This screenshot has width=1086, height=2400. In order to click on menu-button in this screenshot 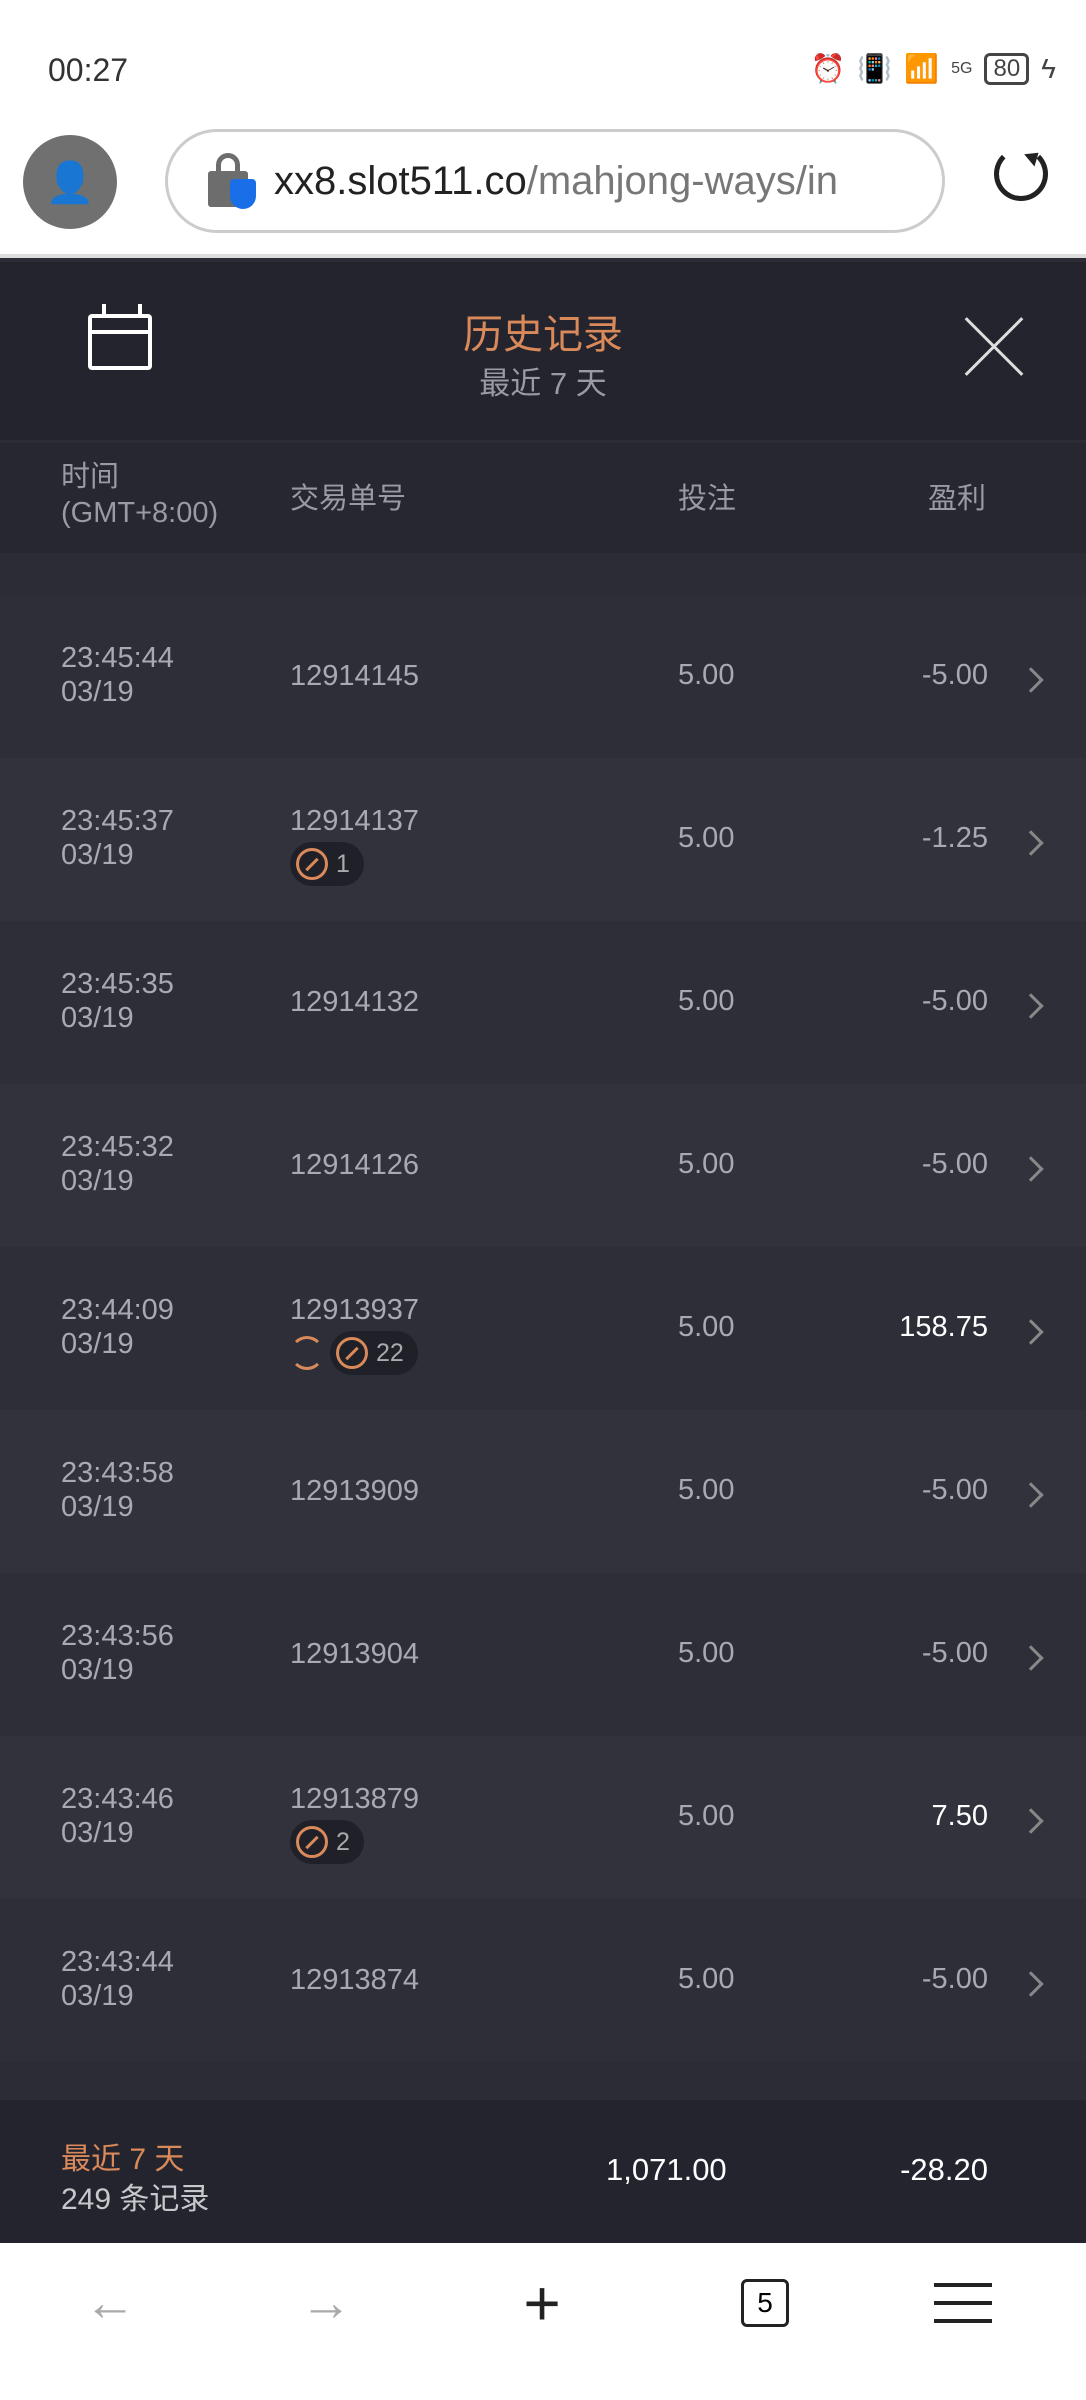, I will do `click(963, 2303)`.